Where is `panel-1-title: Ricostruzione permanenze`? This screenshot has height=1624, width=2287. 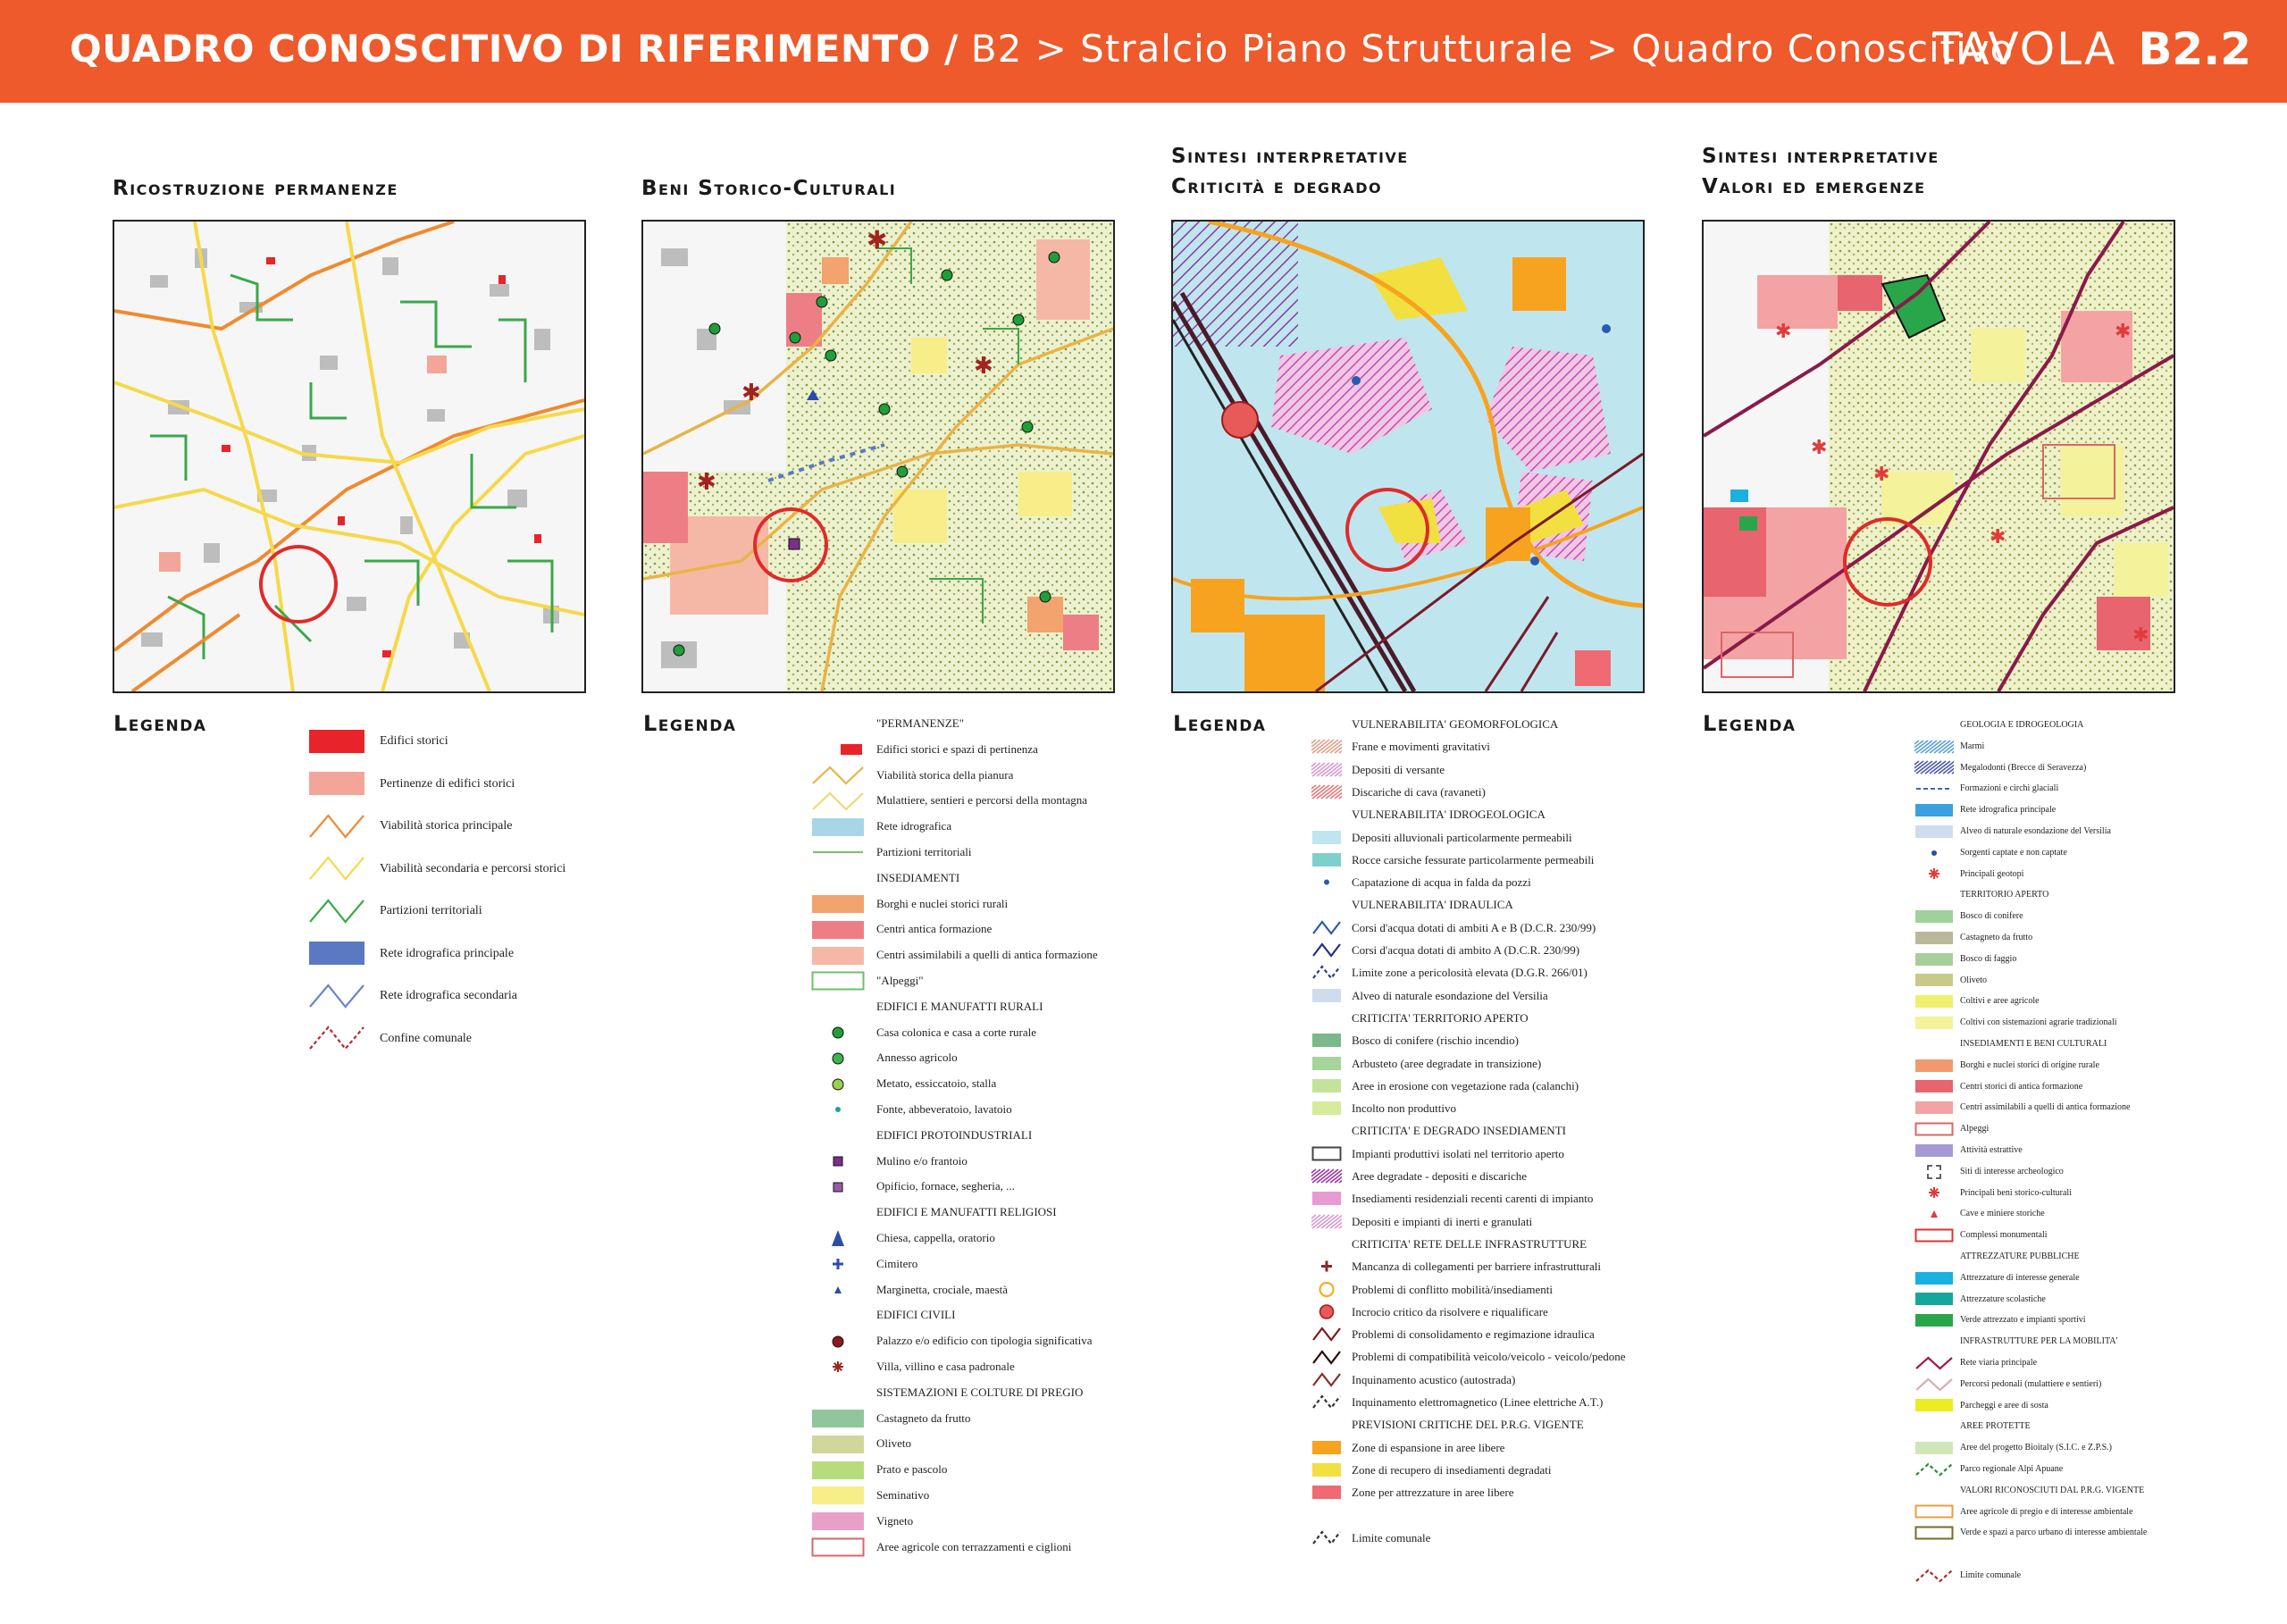 panel-1-title: Ricostruzione permanenze is located at coordinates (255, 189).